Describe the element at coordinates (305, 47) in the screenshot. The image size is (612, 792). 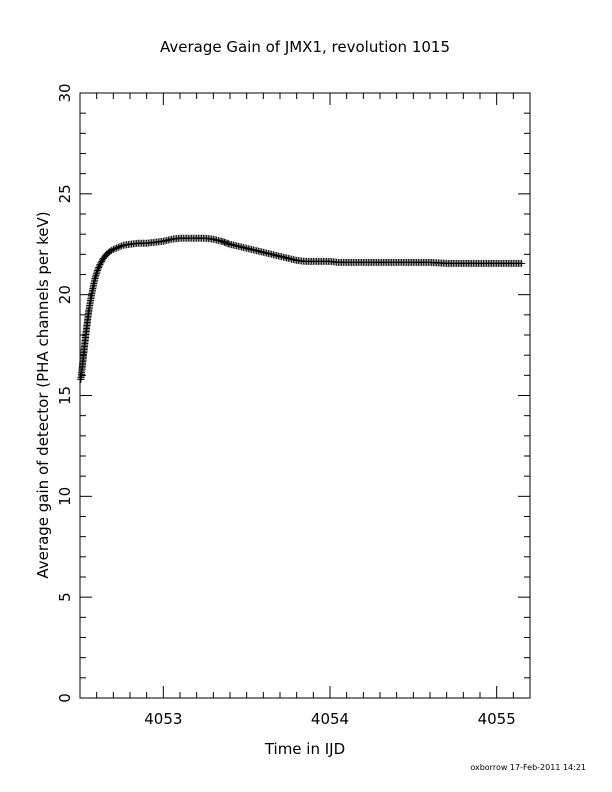
I see `chart-title: Average Gain of JMX1, revolution 1015` at that location.